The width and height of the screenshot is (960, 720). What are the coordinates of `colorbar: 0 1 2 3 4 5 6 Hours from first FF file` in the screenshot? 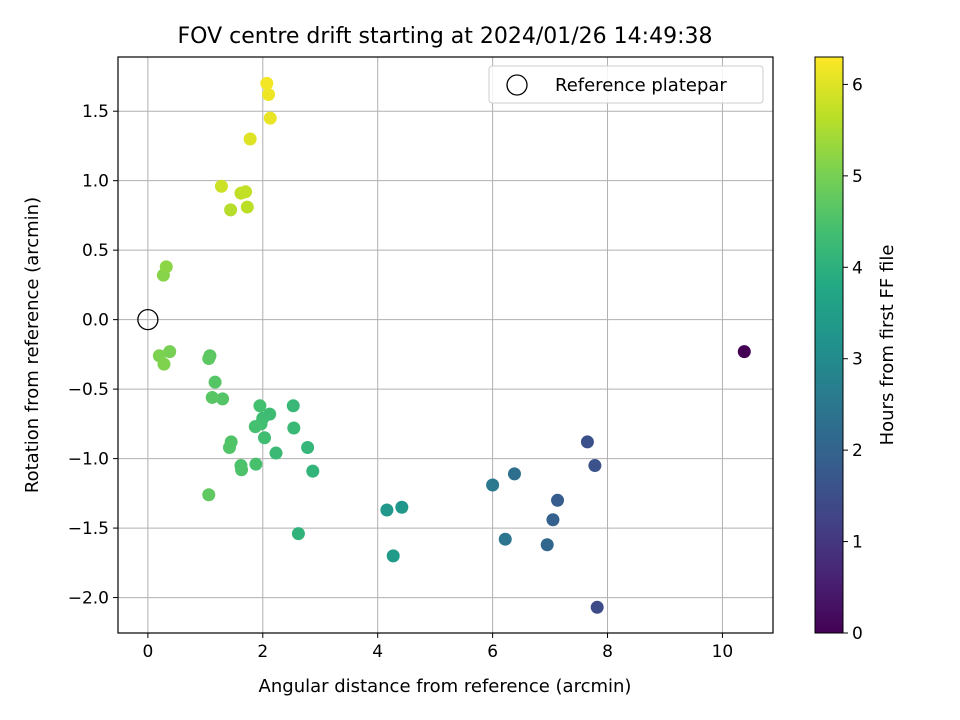 It's located at (856, 350).